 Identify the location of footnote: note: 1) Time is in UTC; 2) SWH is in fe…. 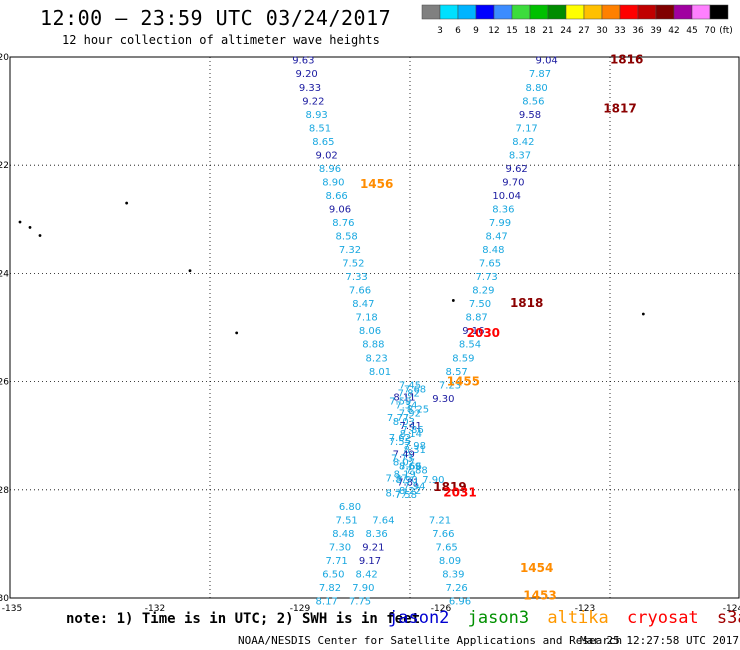
(243, 619).